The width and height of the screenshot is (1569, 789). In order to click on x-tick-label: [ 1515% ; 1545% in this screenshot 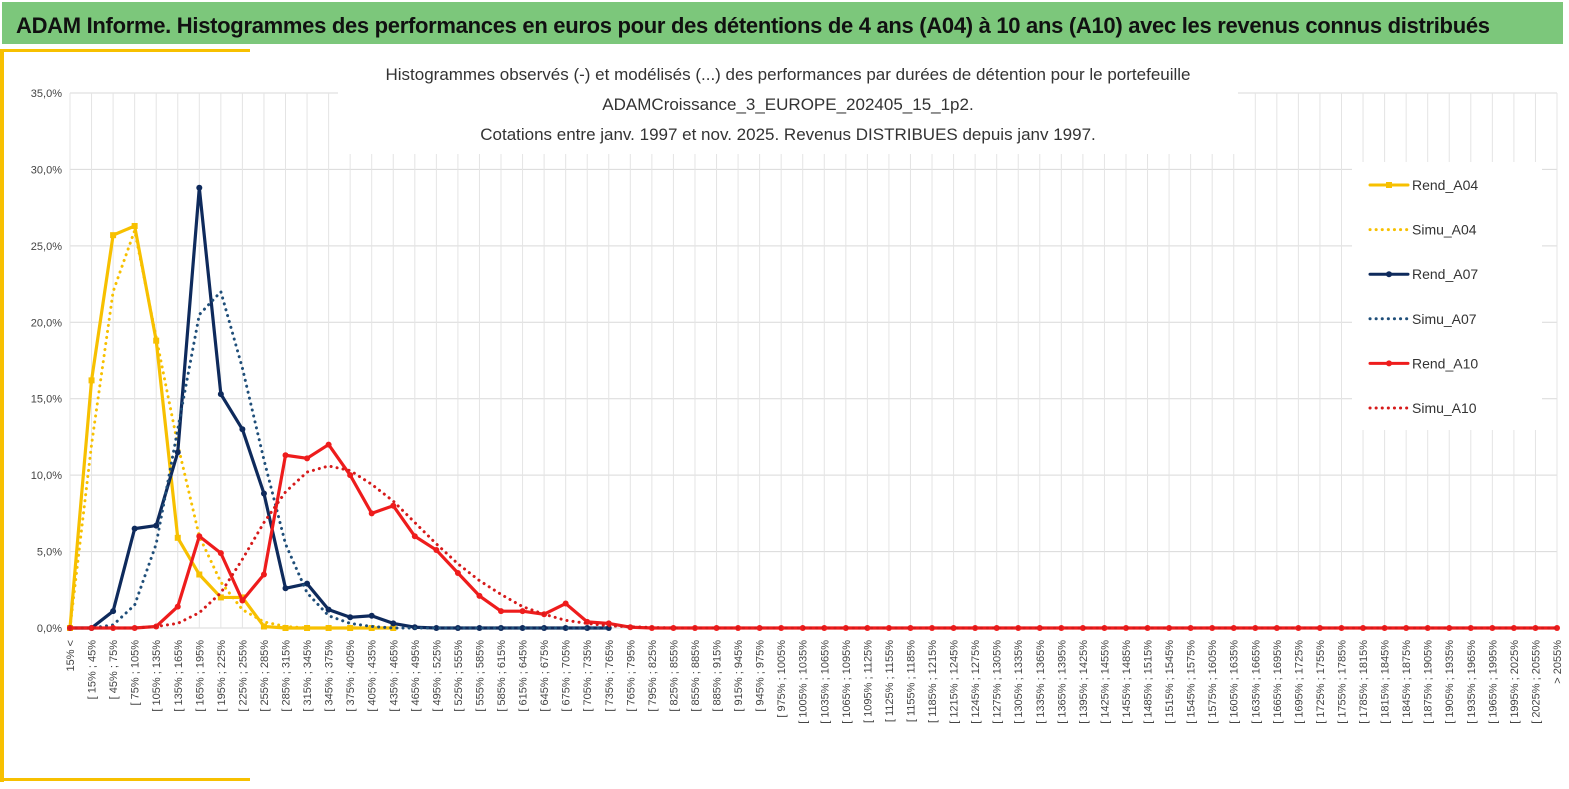, I will do `click(1170, 682)`.